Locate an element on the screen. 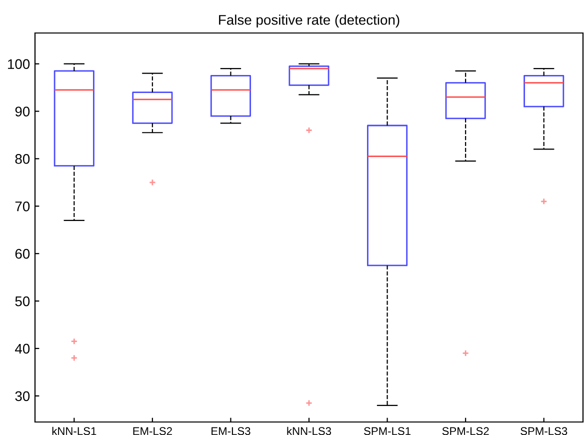 Image resolution: width=586 pixels, height=435 pixels. y-tick-label: 90 is located at coordinates (22, 111).